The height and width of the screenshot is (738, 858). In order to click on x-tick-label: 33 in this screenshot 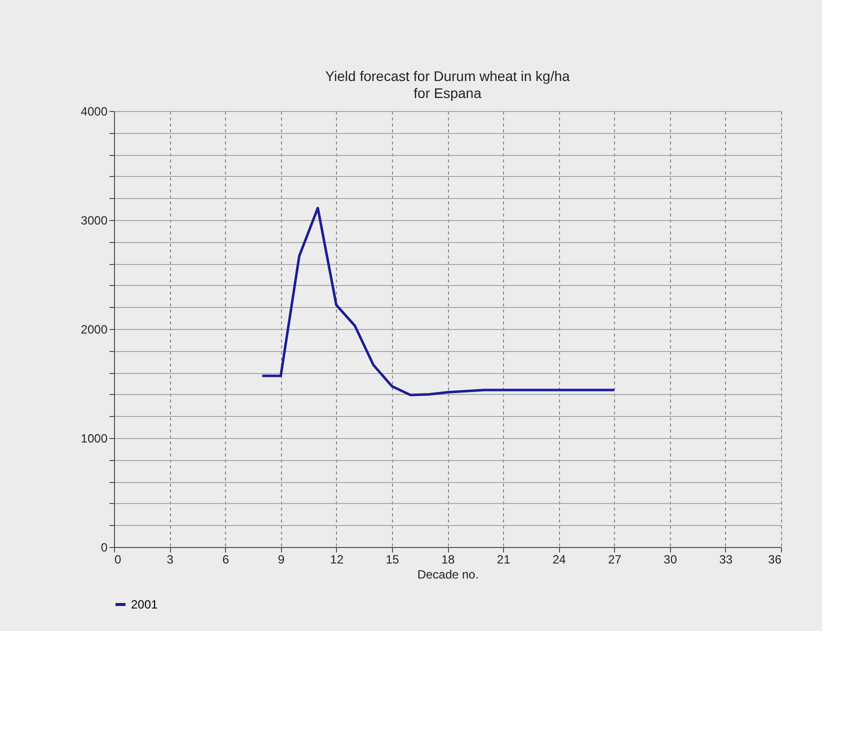, I will do `click(726, 559)`.